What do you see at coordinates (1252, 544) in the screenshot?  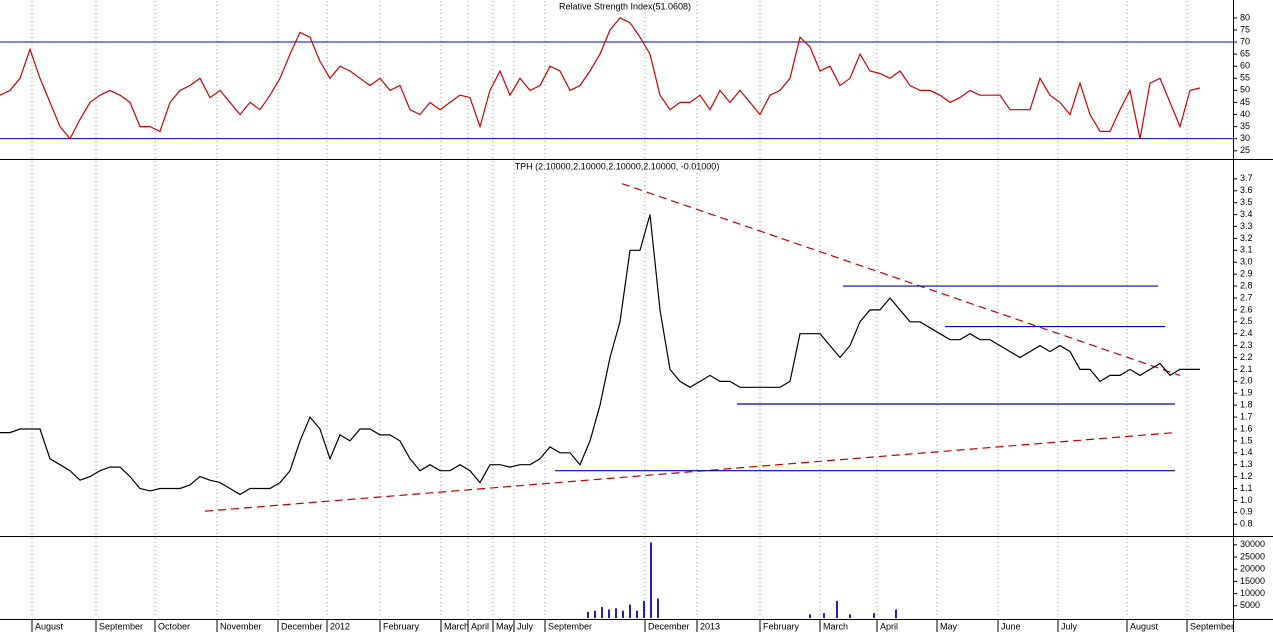 I see `y-tick-label: 30000` at bounding box center [1252, 544].